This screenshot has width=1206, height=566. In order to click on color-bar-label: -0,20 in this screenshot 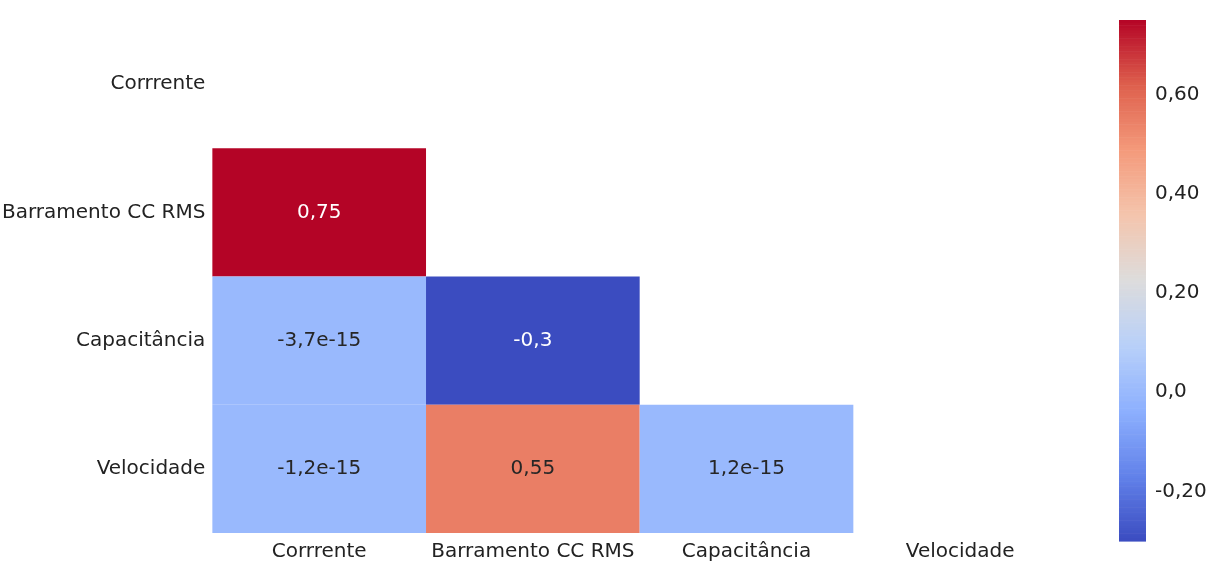, I will do `click(1180, 489)`.